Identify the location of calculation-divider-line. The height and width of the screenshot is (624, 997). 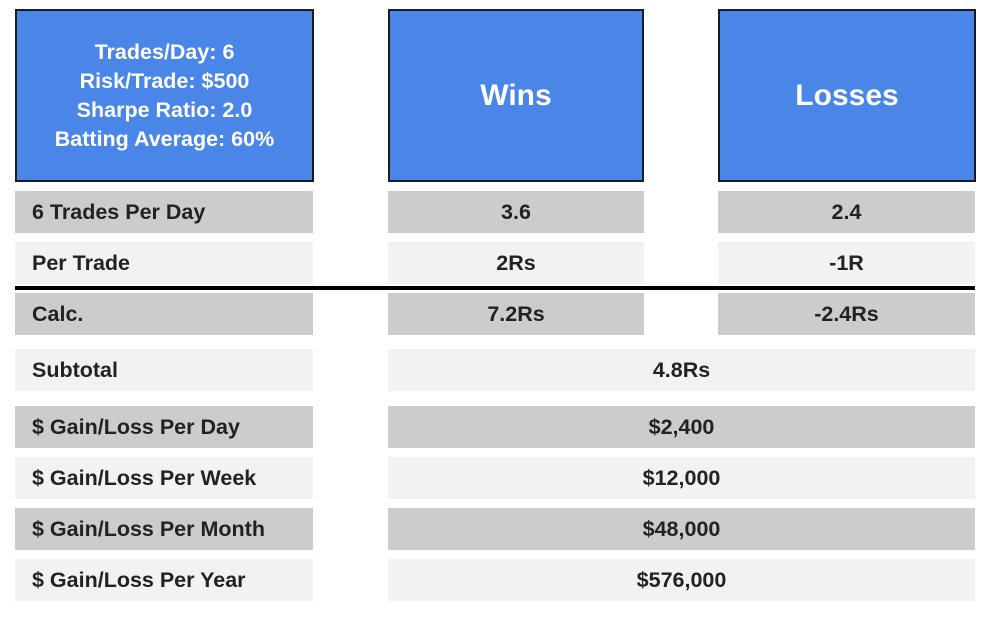
(495, 288).